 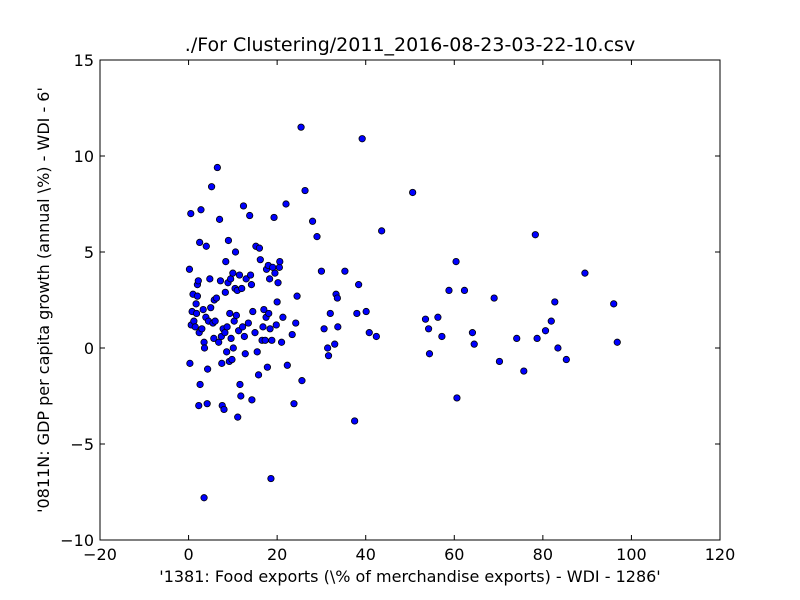 I want to click on x-tick-label: −20, so click(x=100, y=554).